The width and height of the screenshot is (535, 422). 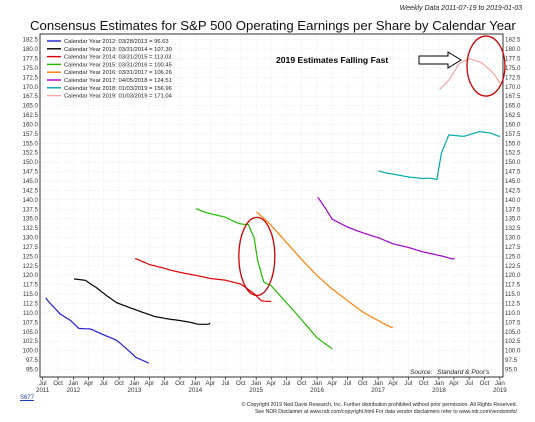 What do you see at coordinates (31, 238) in the screenshot?
I see `y-tick-label: 130.0` at bounding box center [31, 238].